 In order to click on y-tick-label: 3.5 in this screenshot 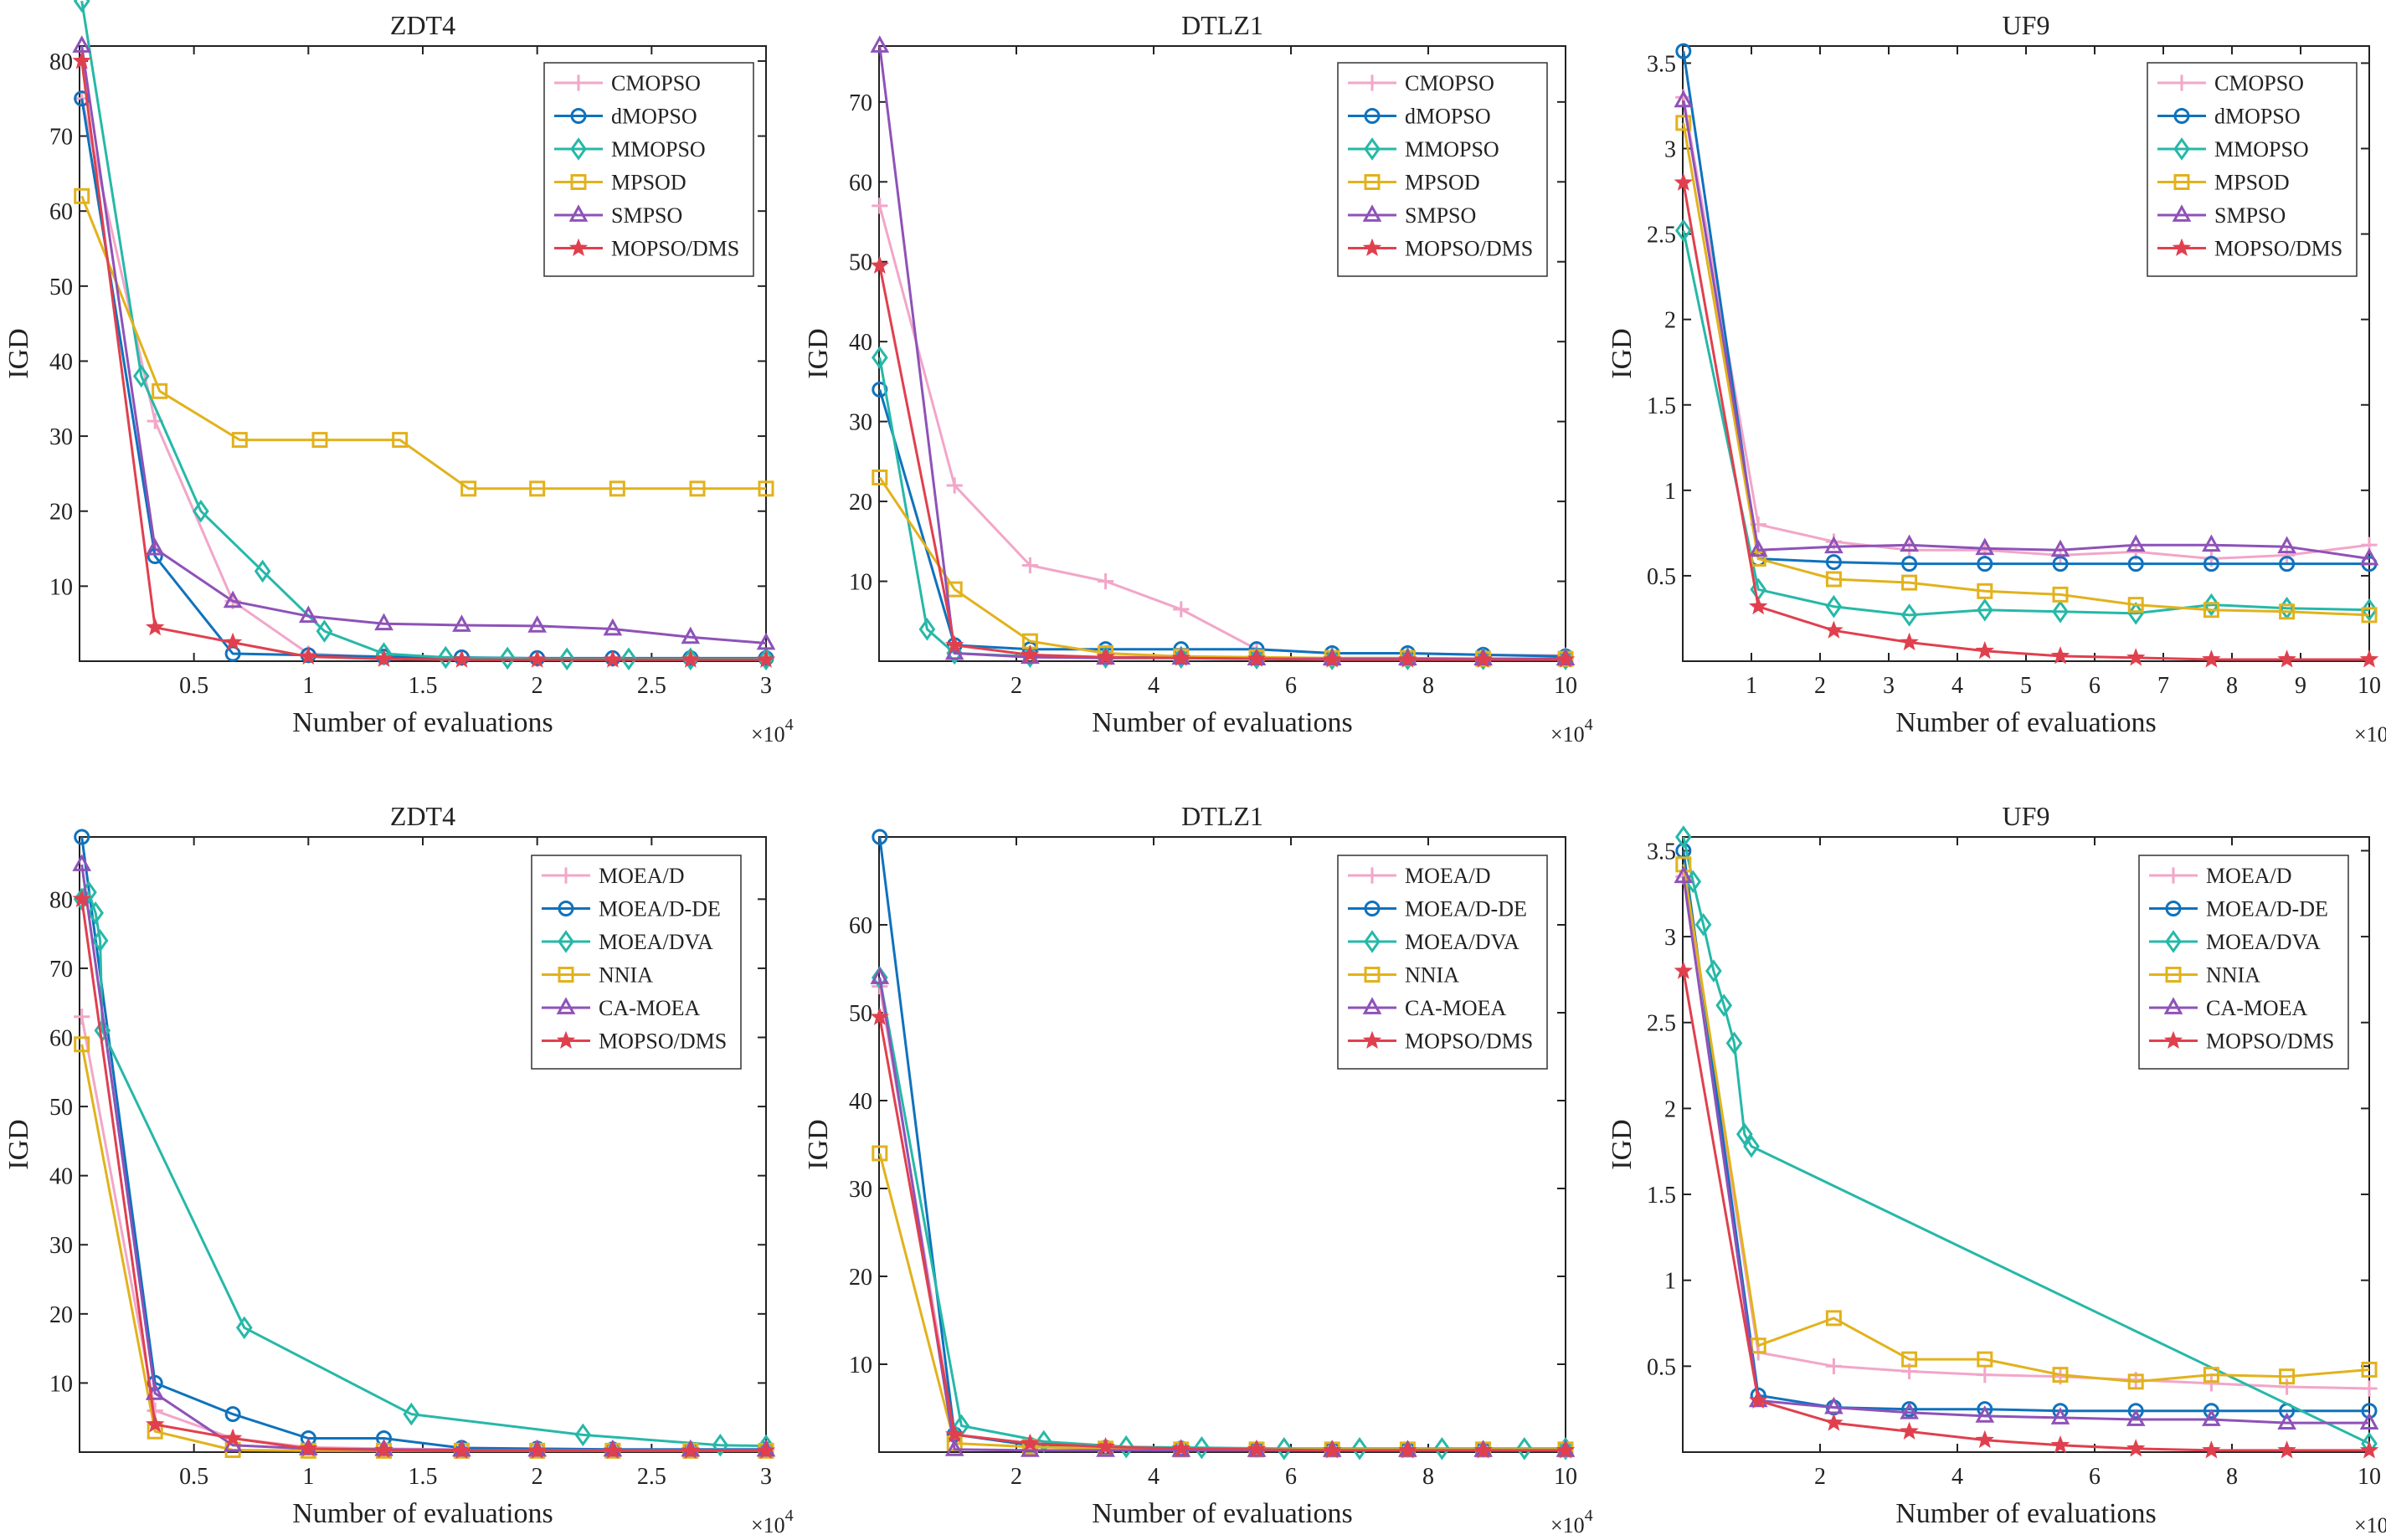, I will do `click(1661, 64)`.